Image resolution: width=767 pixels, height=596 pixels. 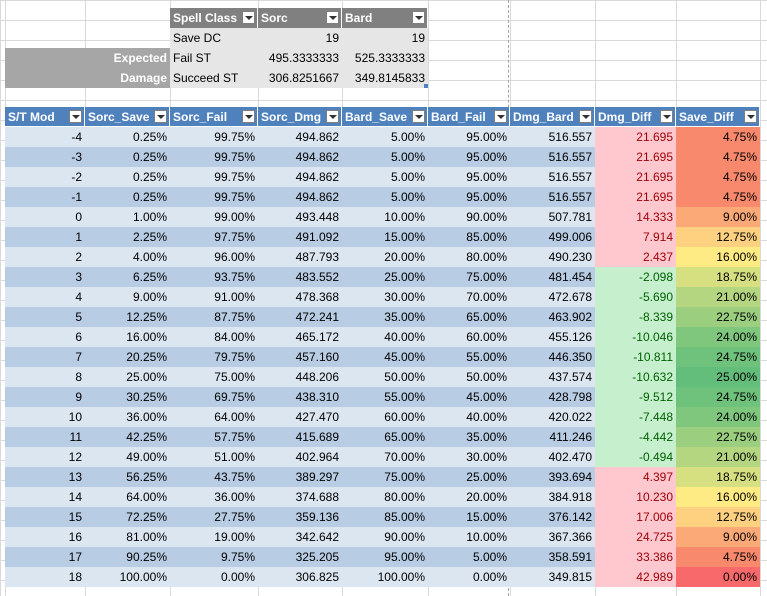 I want to click on table-cell: 446.350, so click(x=552, y=357).